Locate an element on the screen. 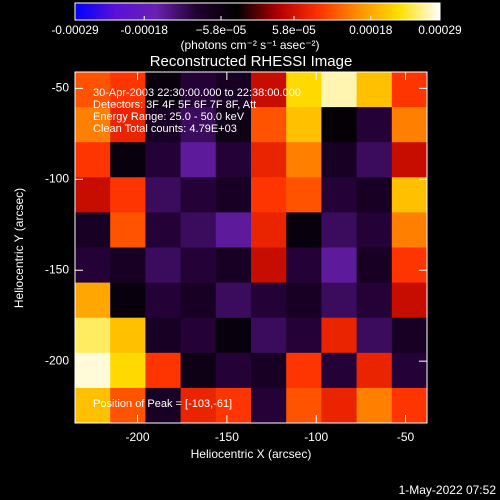  x-tick-label: -200 is located at coordinates (138, 437).